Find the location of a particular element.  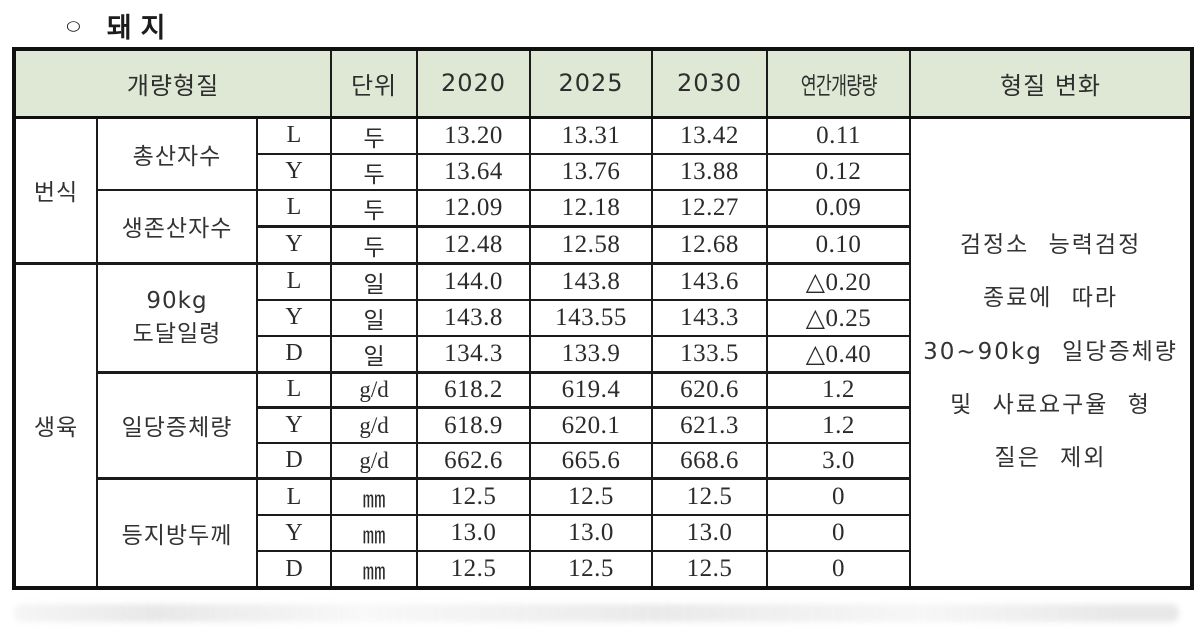

value-2030: 621.3 is located at coordinates (710, 425).